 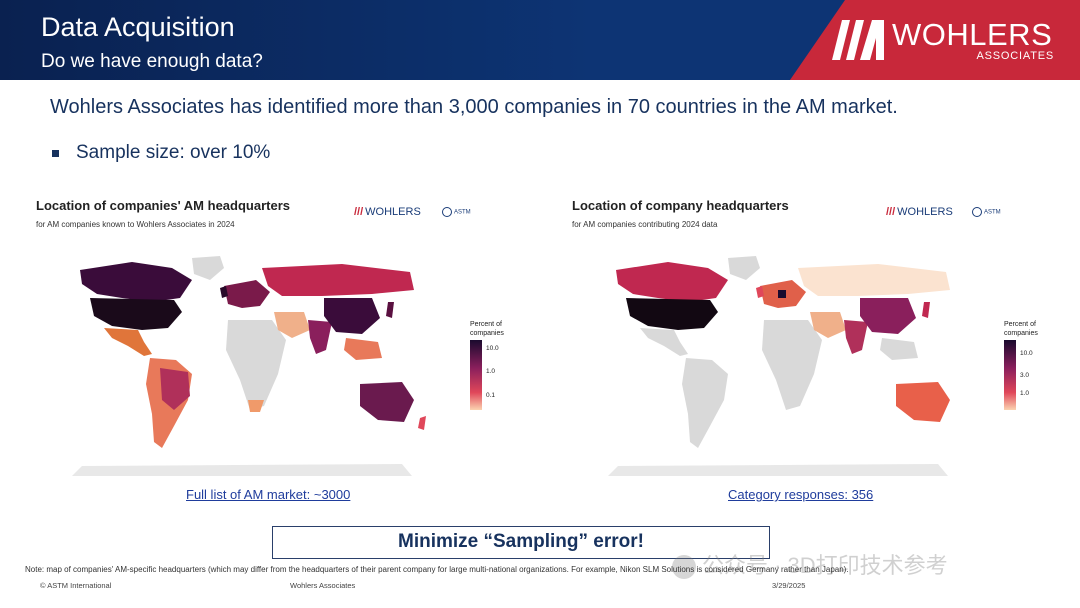 What do you see at coordinates (801, 494) in the screenshot?
I see `category-responses-link: Category responses: 356` at bounding box center [801, 494].